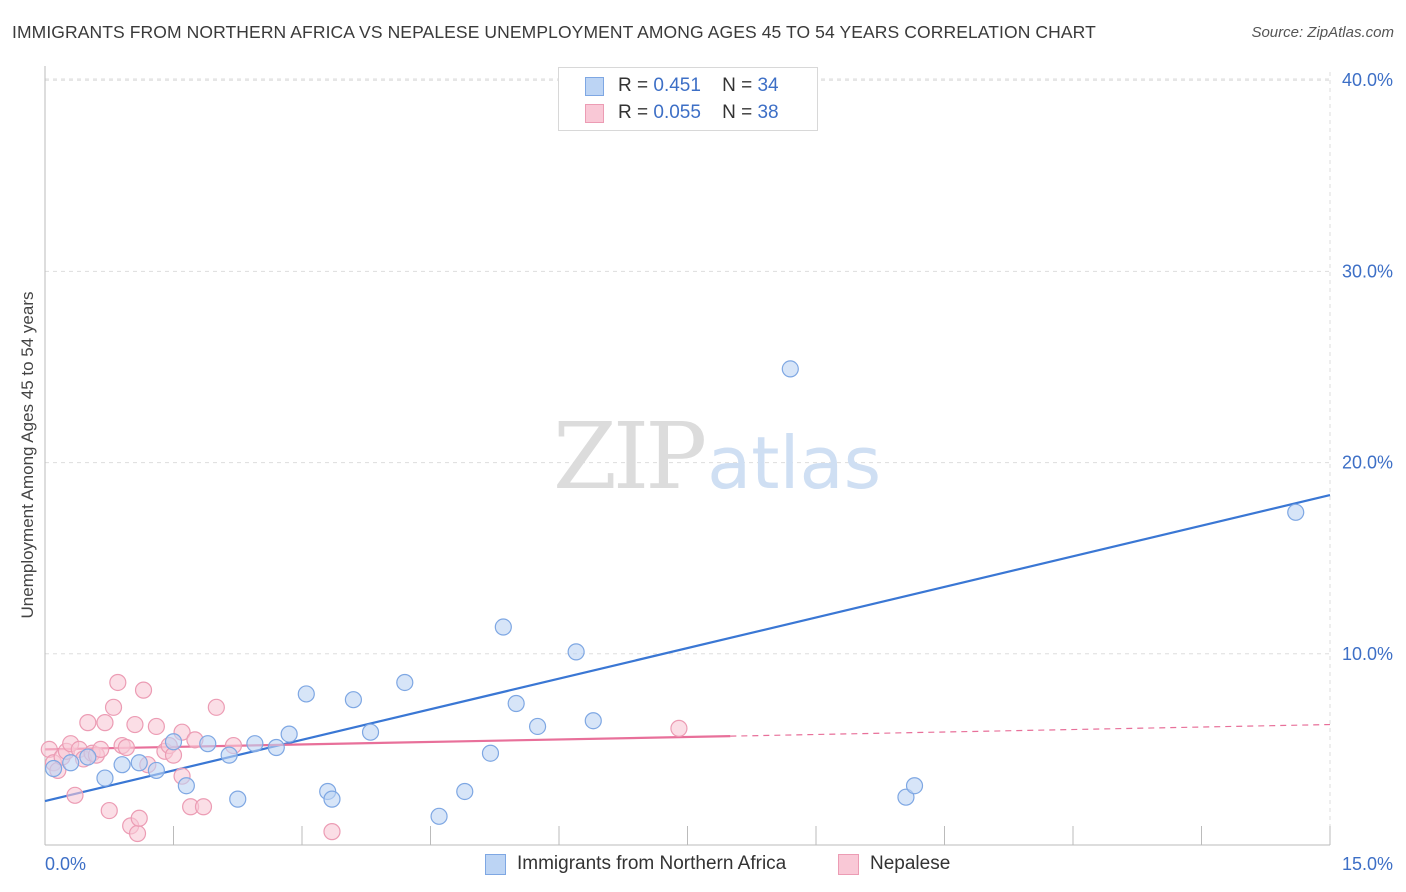  What do you see at coordinates (594, 86) in the screenshot?
I see `stats-swatch-blue` at bounding box center [594, 86].